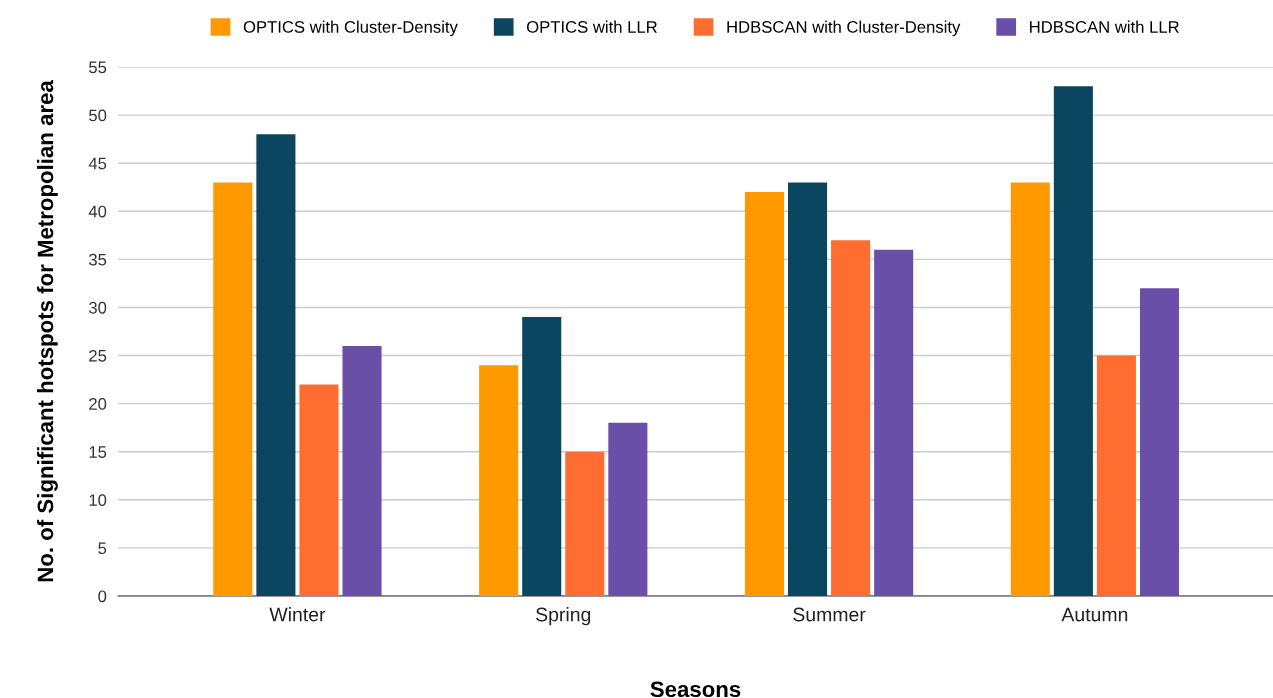 This screenshot has height=698, width=1273. I want to click on x-tick-label: Summer, so click(829, 614).